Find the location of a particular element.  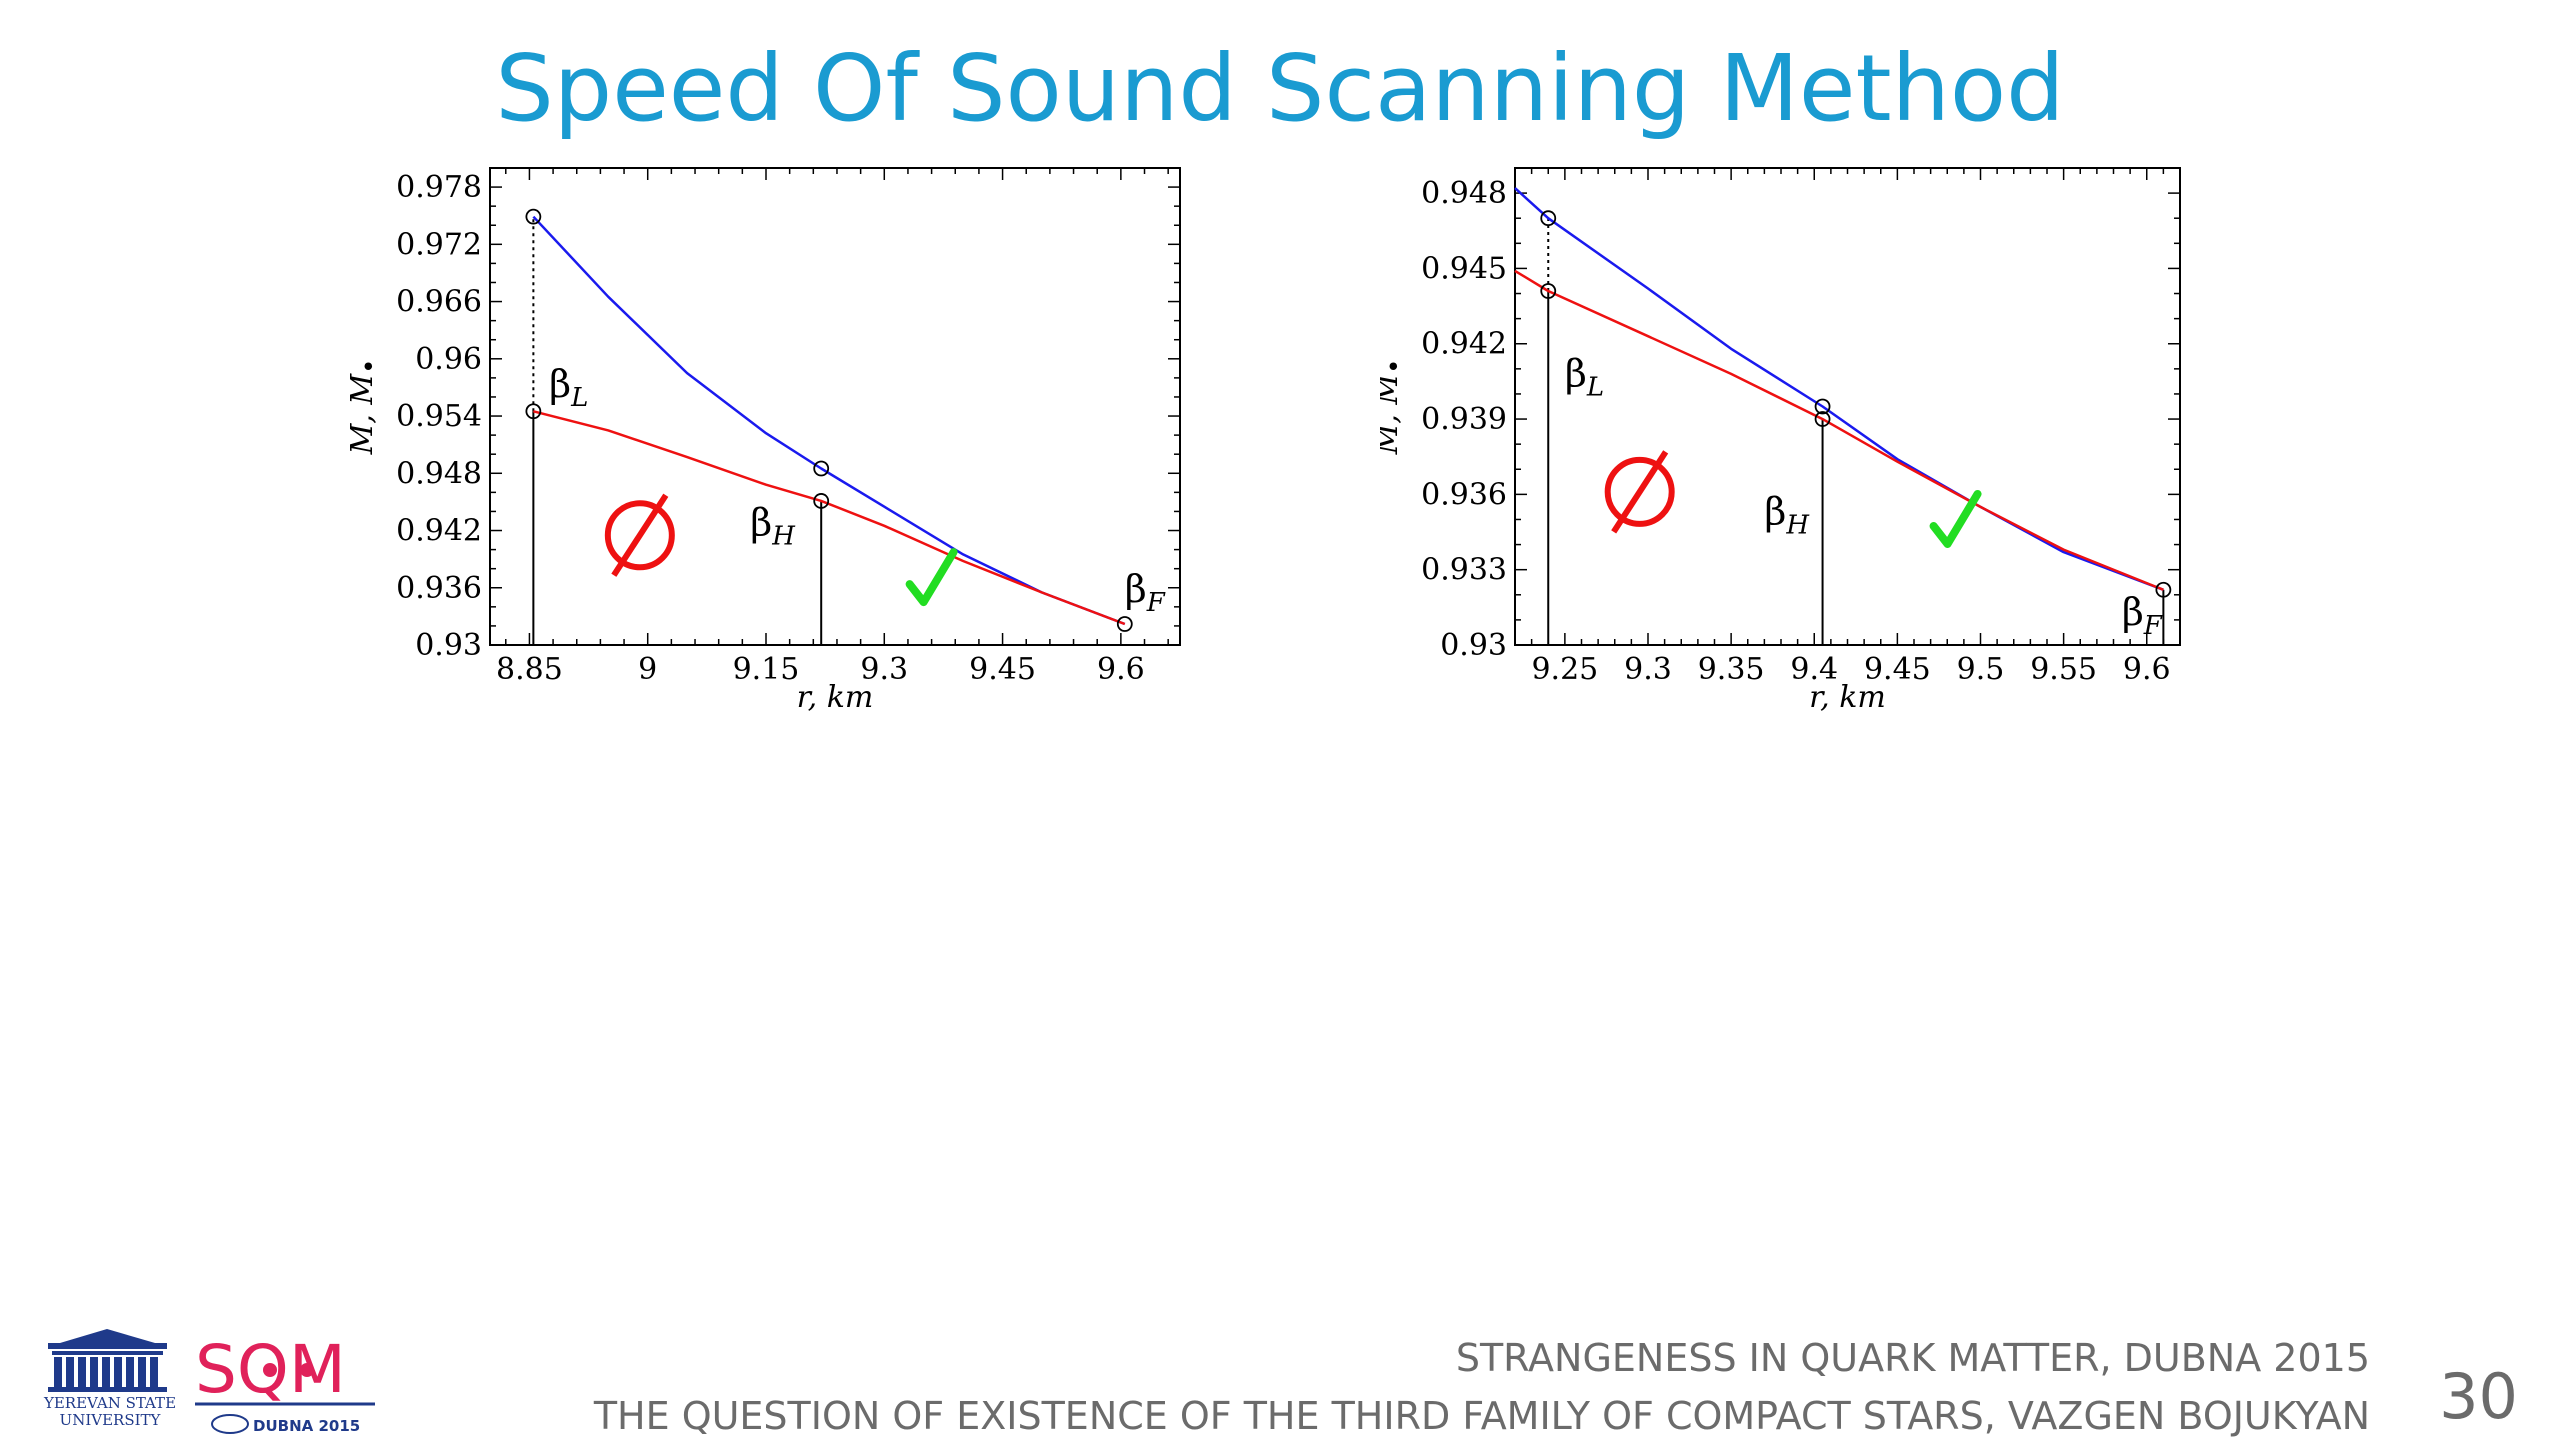

y-tick-label: 0.933 is located at coordinates (1464, 570).